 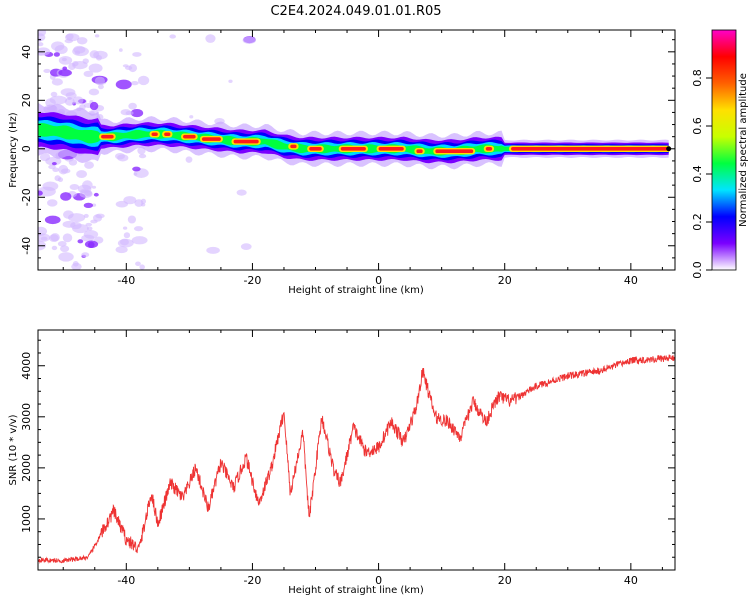 What do you see at coordinates (26, 100) in the screenshot?
I see `y-tick-label: 20` at bounding box center [26, 100].